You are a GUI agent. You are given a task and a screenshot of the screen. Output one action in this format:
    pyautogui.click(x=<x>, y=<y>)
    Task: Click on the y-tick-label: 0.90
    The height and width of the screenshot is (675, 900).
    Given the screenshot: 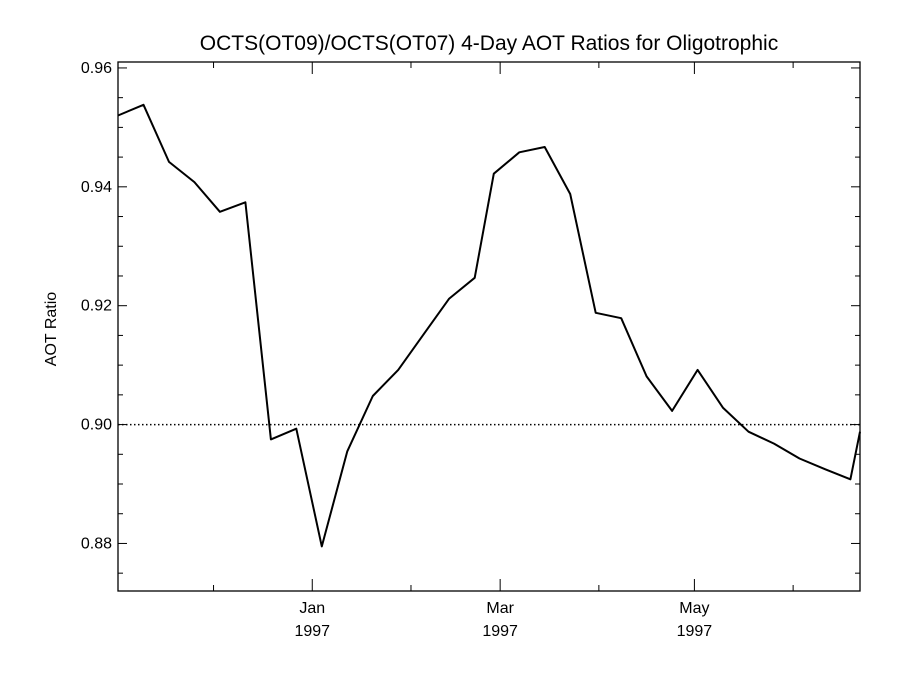 What is the action you would take?
    pyautogui.click(x=96, y=425)
    